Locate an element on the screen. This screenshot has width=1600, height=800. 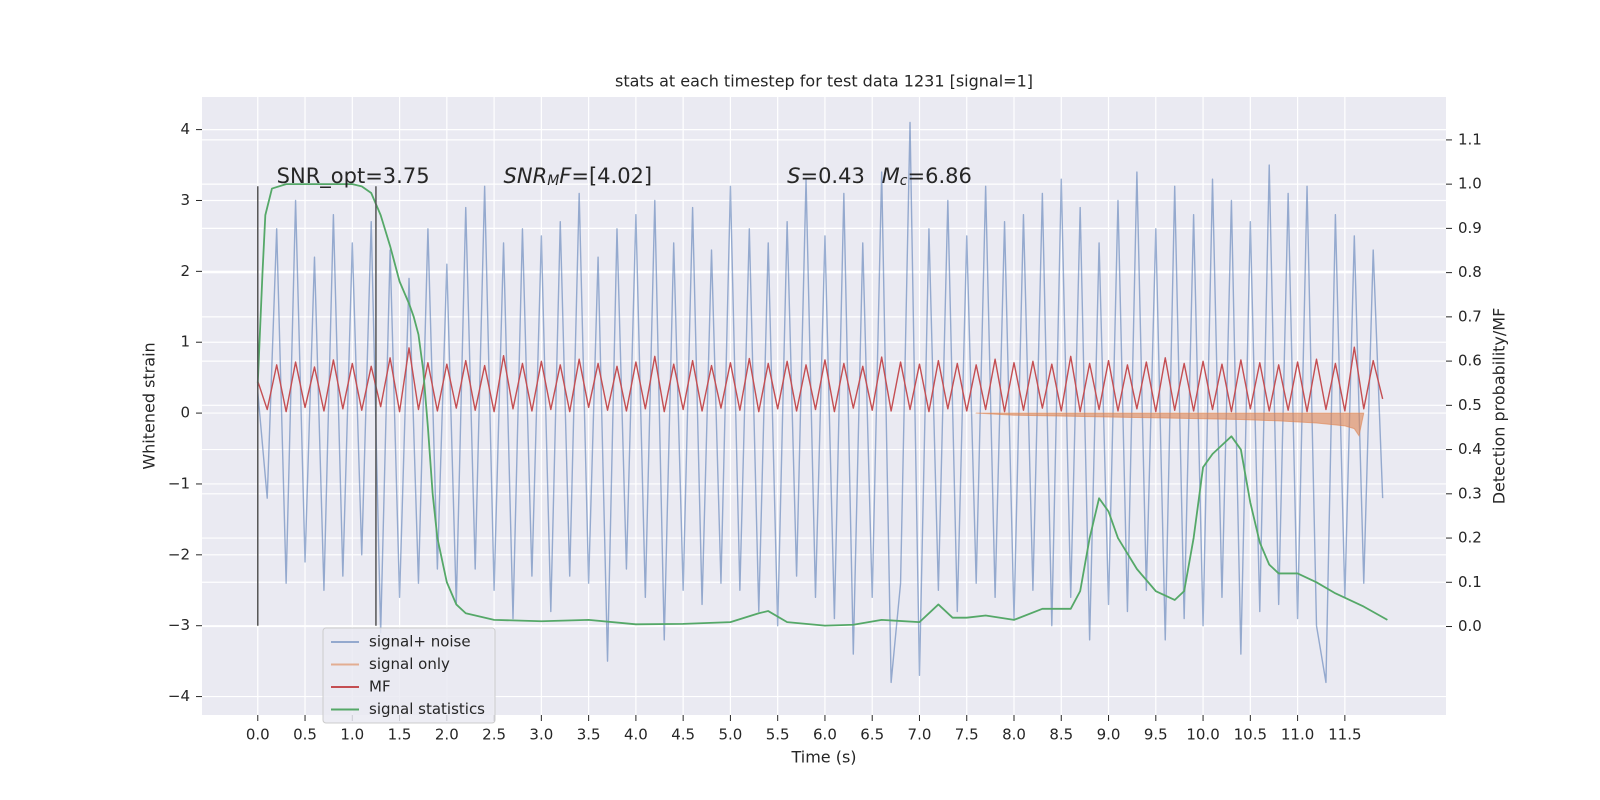
x-tick-label: 1.0 is located at coordinates (352, 735).